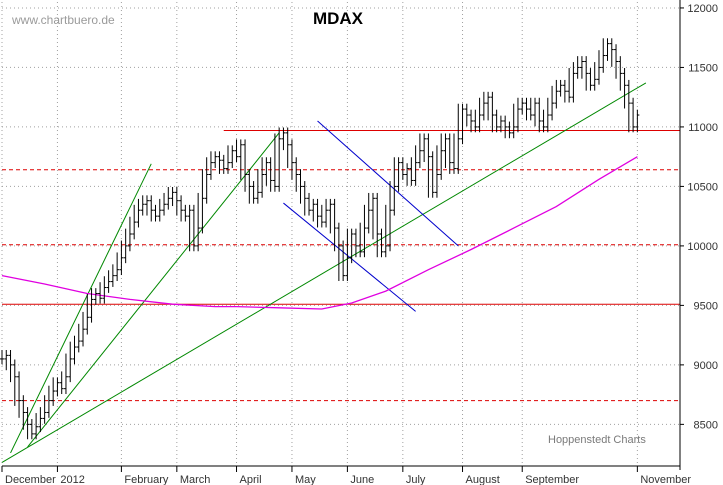 The image size is (723, 485). I want to click on x-tick-label: February, so click(146, 479).